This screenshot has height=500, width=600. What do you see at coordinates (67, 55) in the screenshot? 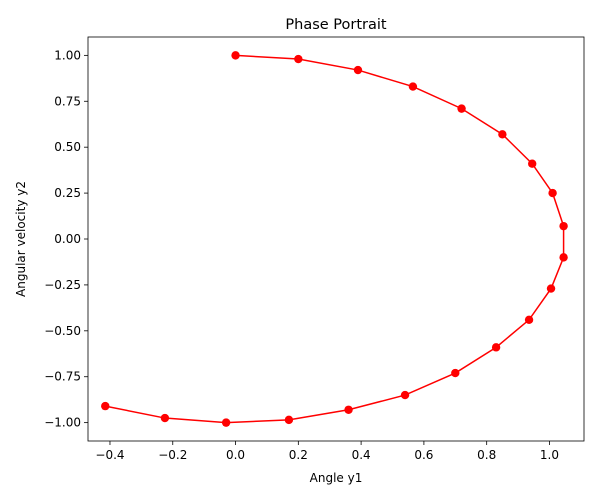
I see `y-tick-label: 1.00` at bounding box center [67, 55].